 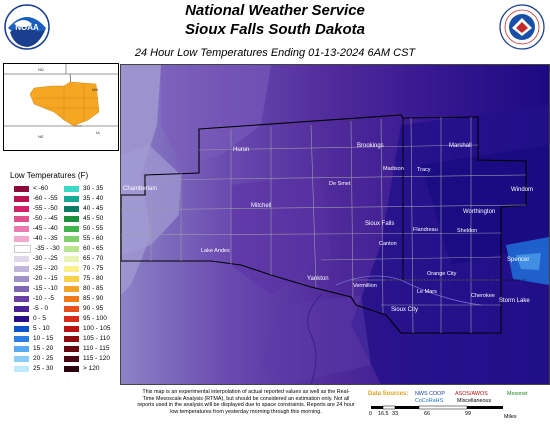 I want to click on legend-entry: 30 - 35, so click(x=87, y=189).